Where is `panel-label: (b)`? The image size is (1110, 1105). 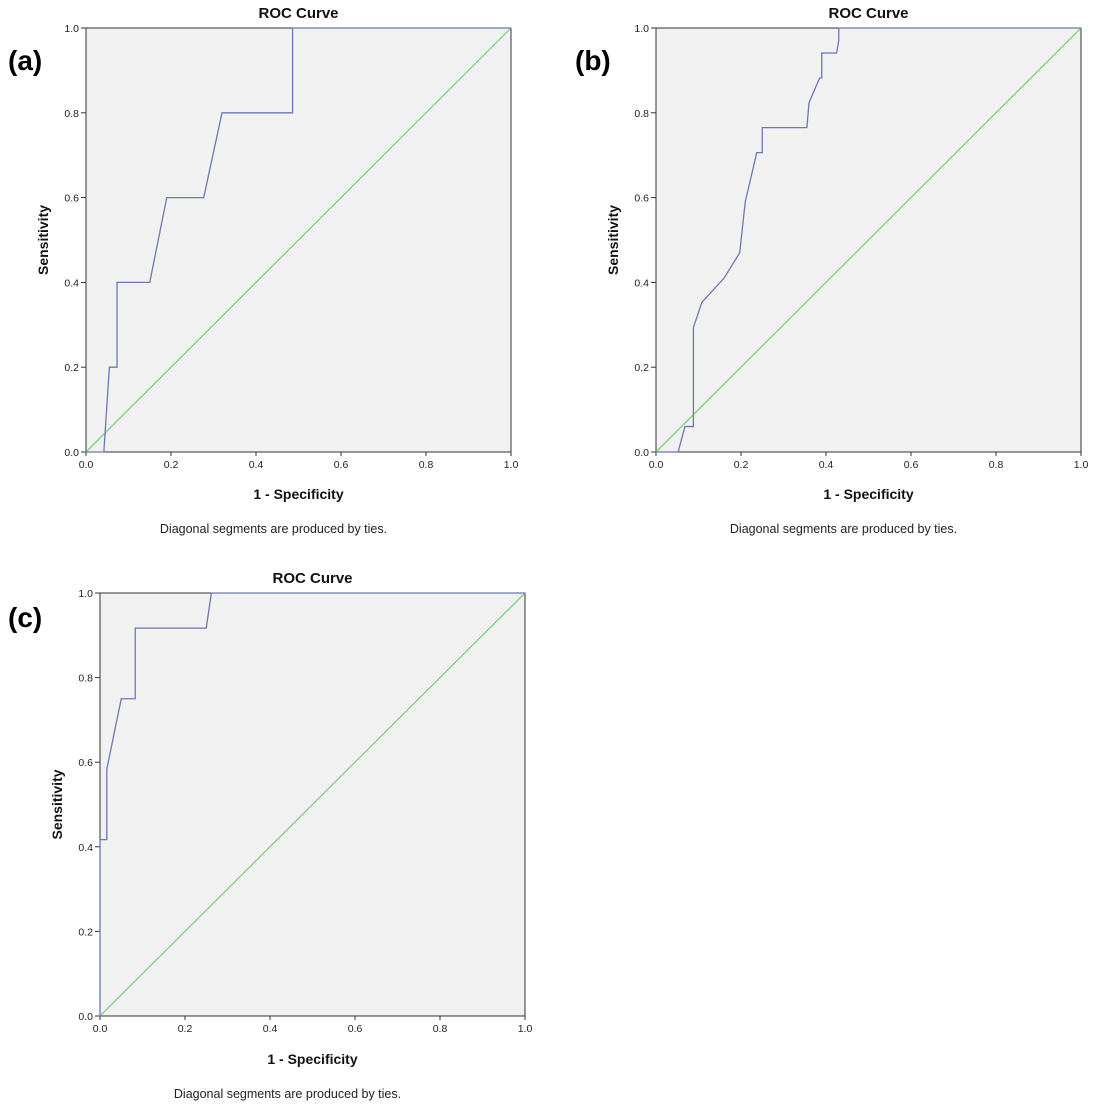 panel-label: (b) is located at coordinates (593, 60).